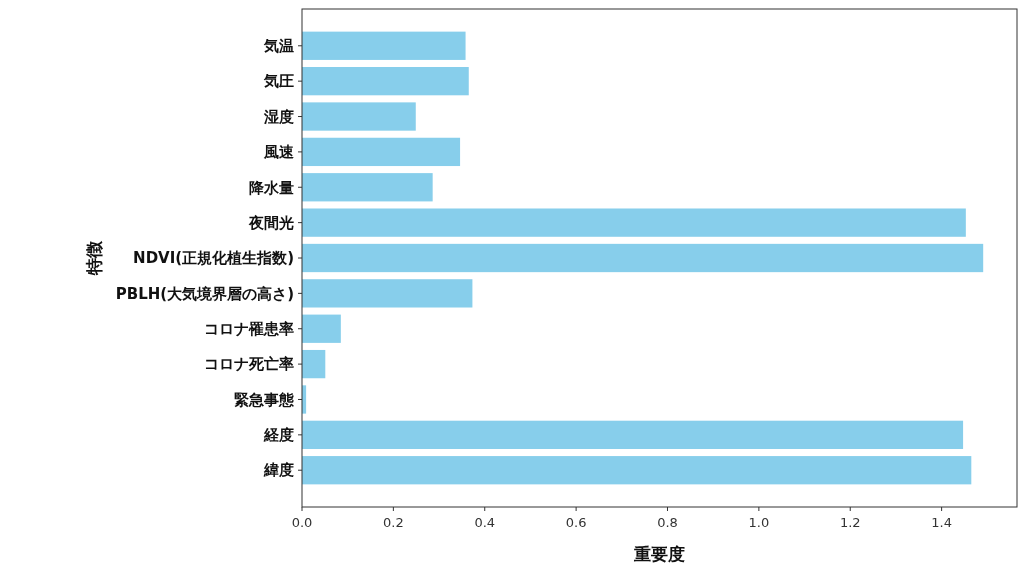 This screenshot has width=1024, height=572. I want to click on y-tick-label: 降水量, so click(271, 187).